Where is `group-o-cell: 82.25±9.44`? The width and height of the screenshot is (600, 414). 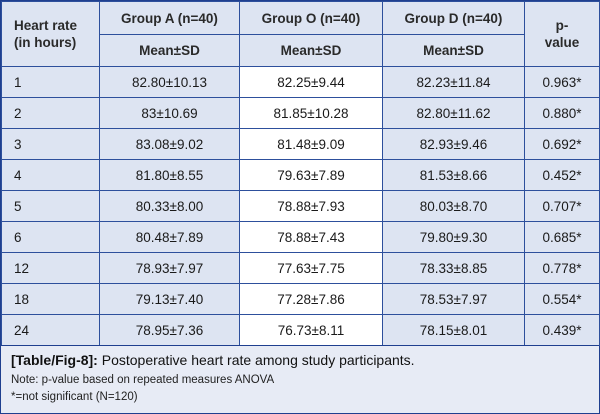 group-o-cell: 82.25±9.44 is located at coordinates (311, 82).